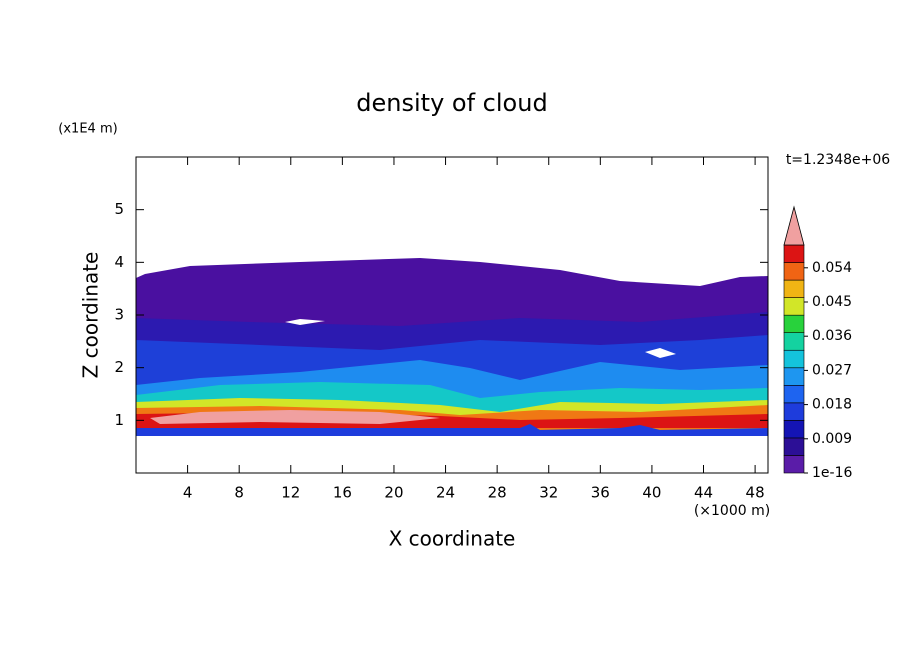 Image resolution: width=904 pixels, height=658 pixels. What do you see at coordinates (119, 367) in the screenshot?
I see `y-tick-label: 2` at bounding box center [119, 367].